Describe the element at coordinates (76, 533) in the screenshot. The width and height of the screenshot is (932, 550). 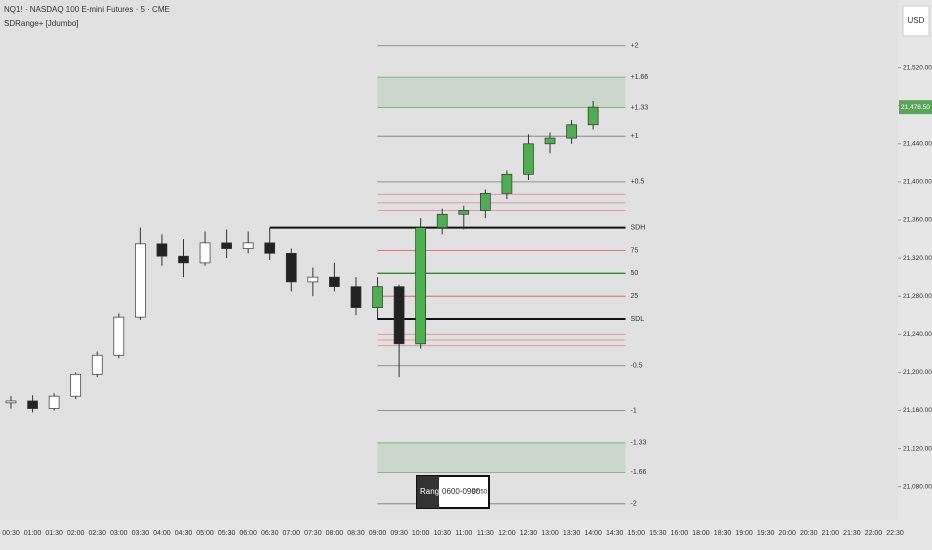
I see `x-tick-label: 02:00` at that location.